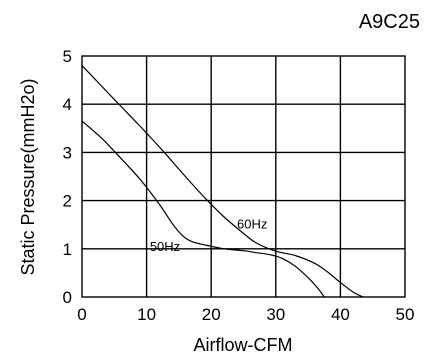 This screenshot has height=358, width=431. Describe the element at coordinates (28, 176) in the screenshot. I see `y-axis-label: Static Pressure(mmH2o)` at that location.